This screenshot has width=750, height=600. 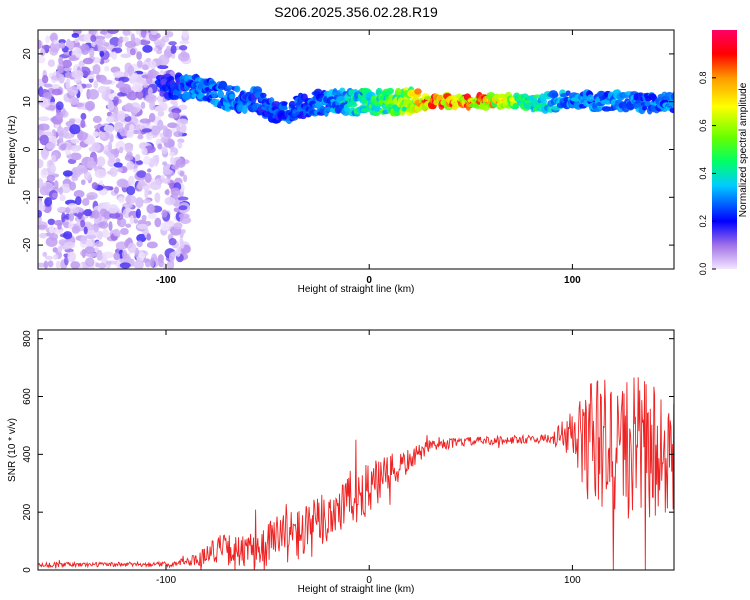 What do you see at coordinates (356, 589) in the screenshot?
I see `snr-x-label: Height of straight line (km)` at bounding box center [356, 589].